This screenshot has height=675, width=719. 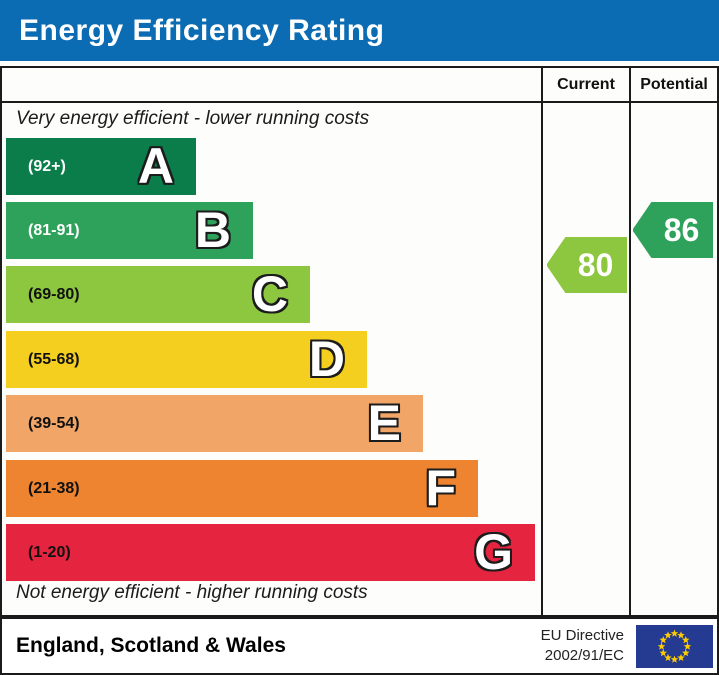 What do you see at coordinates (326, 359) in the screenshot?
I see `band-d-letter: D` at bounding box center [326, 359].